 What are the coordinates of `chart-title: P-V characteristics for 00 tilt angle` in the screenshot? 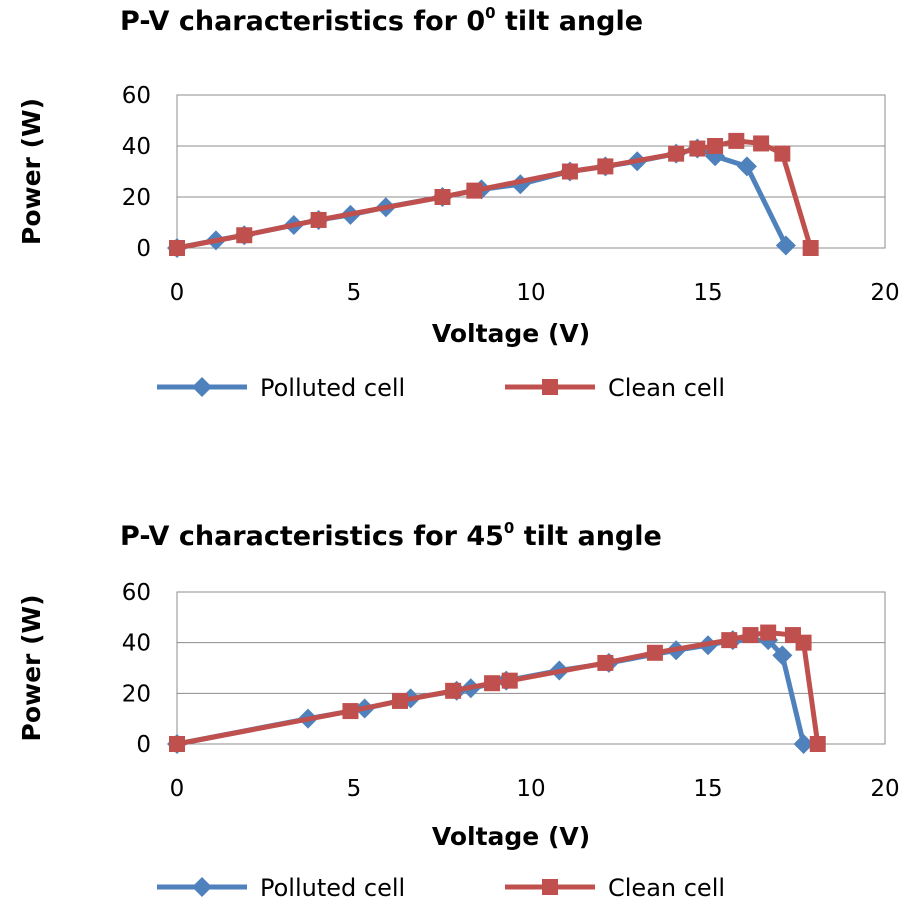 It's located at (381, 20).